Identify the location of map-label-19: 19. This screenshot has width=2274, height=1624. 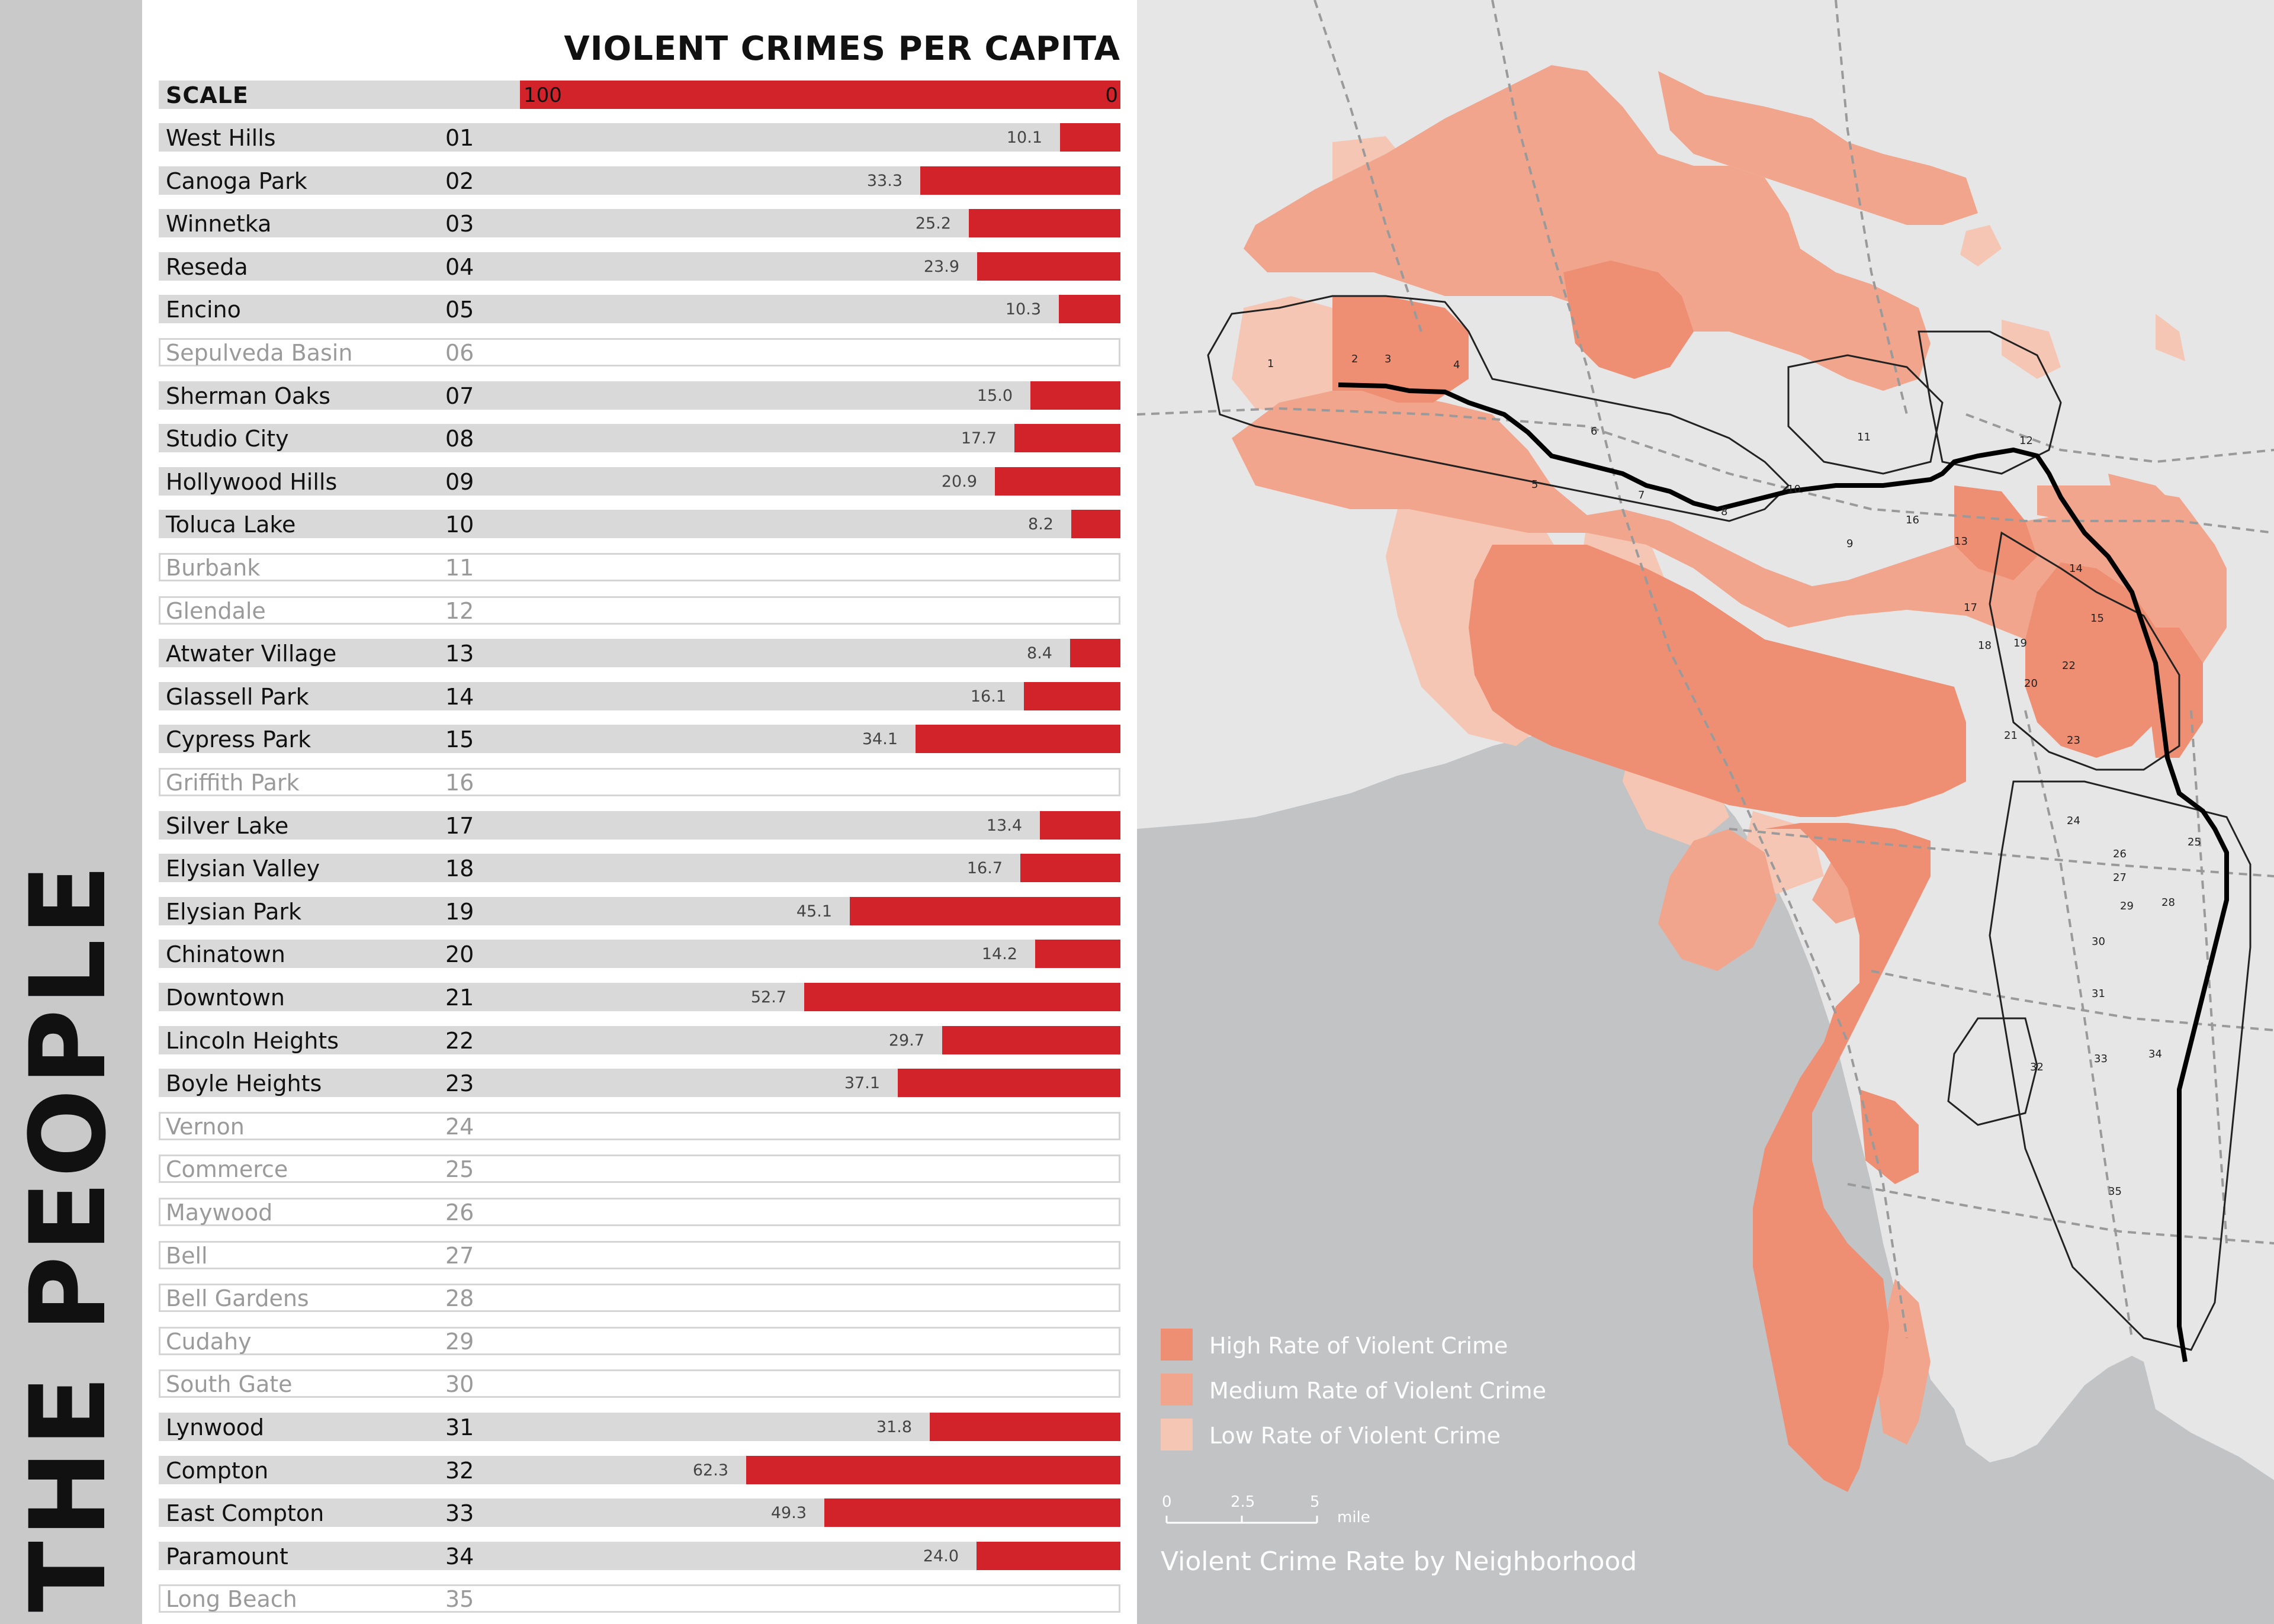
(2020, 643).